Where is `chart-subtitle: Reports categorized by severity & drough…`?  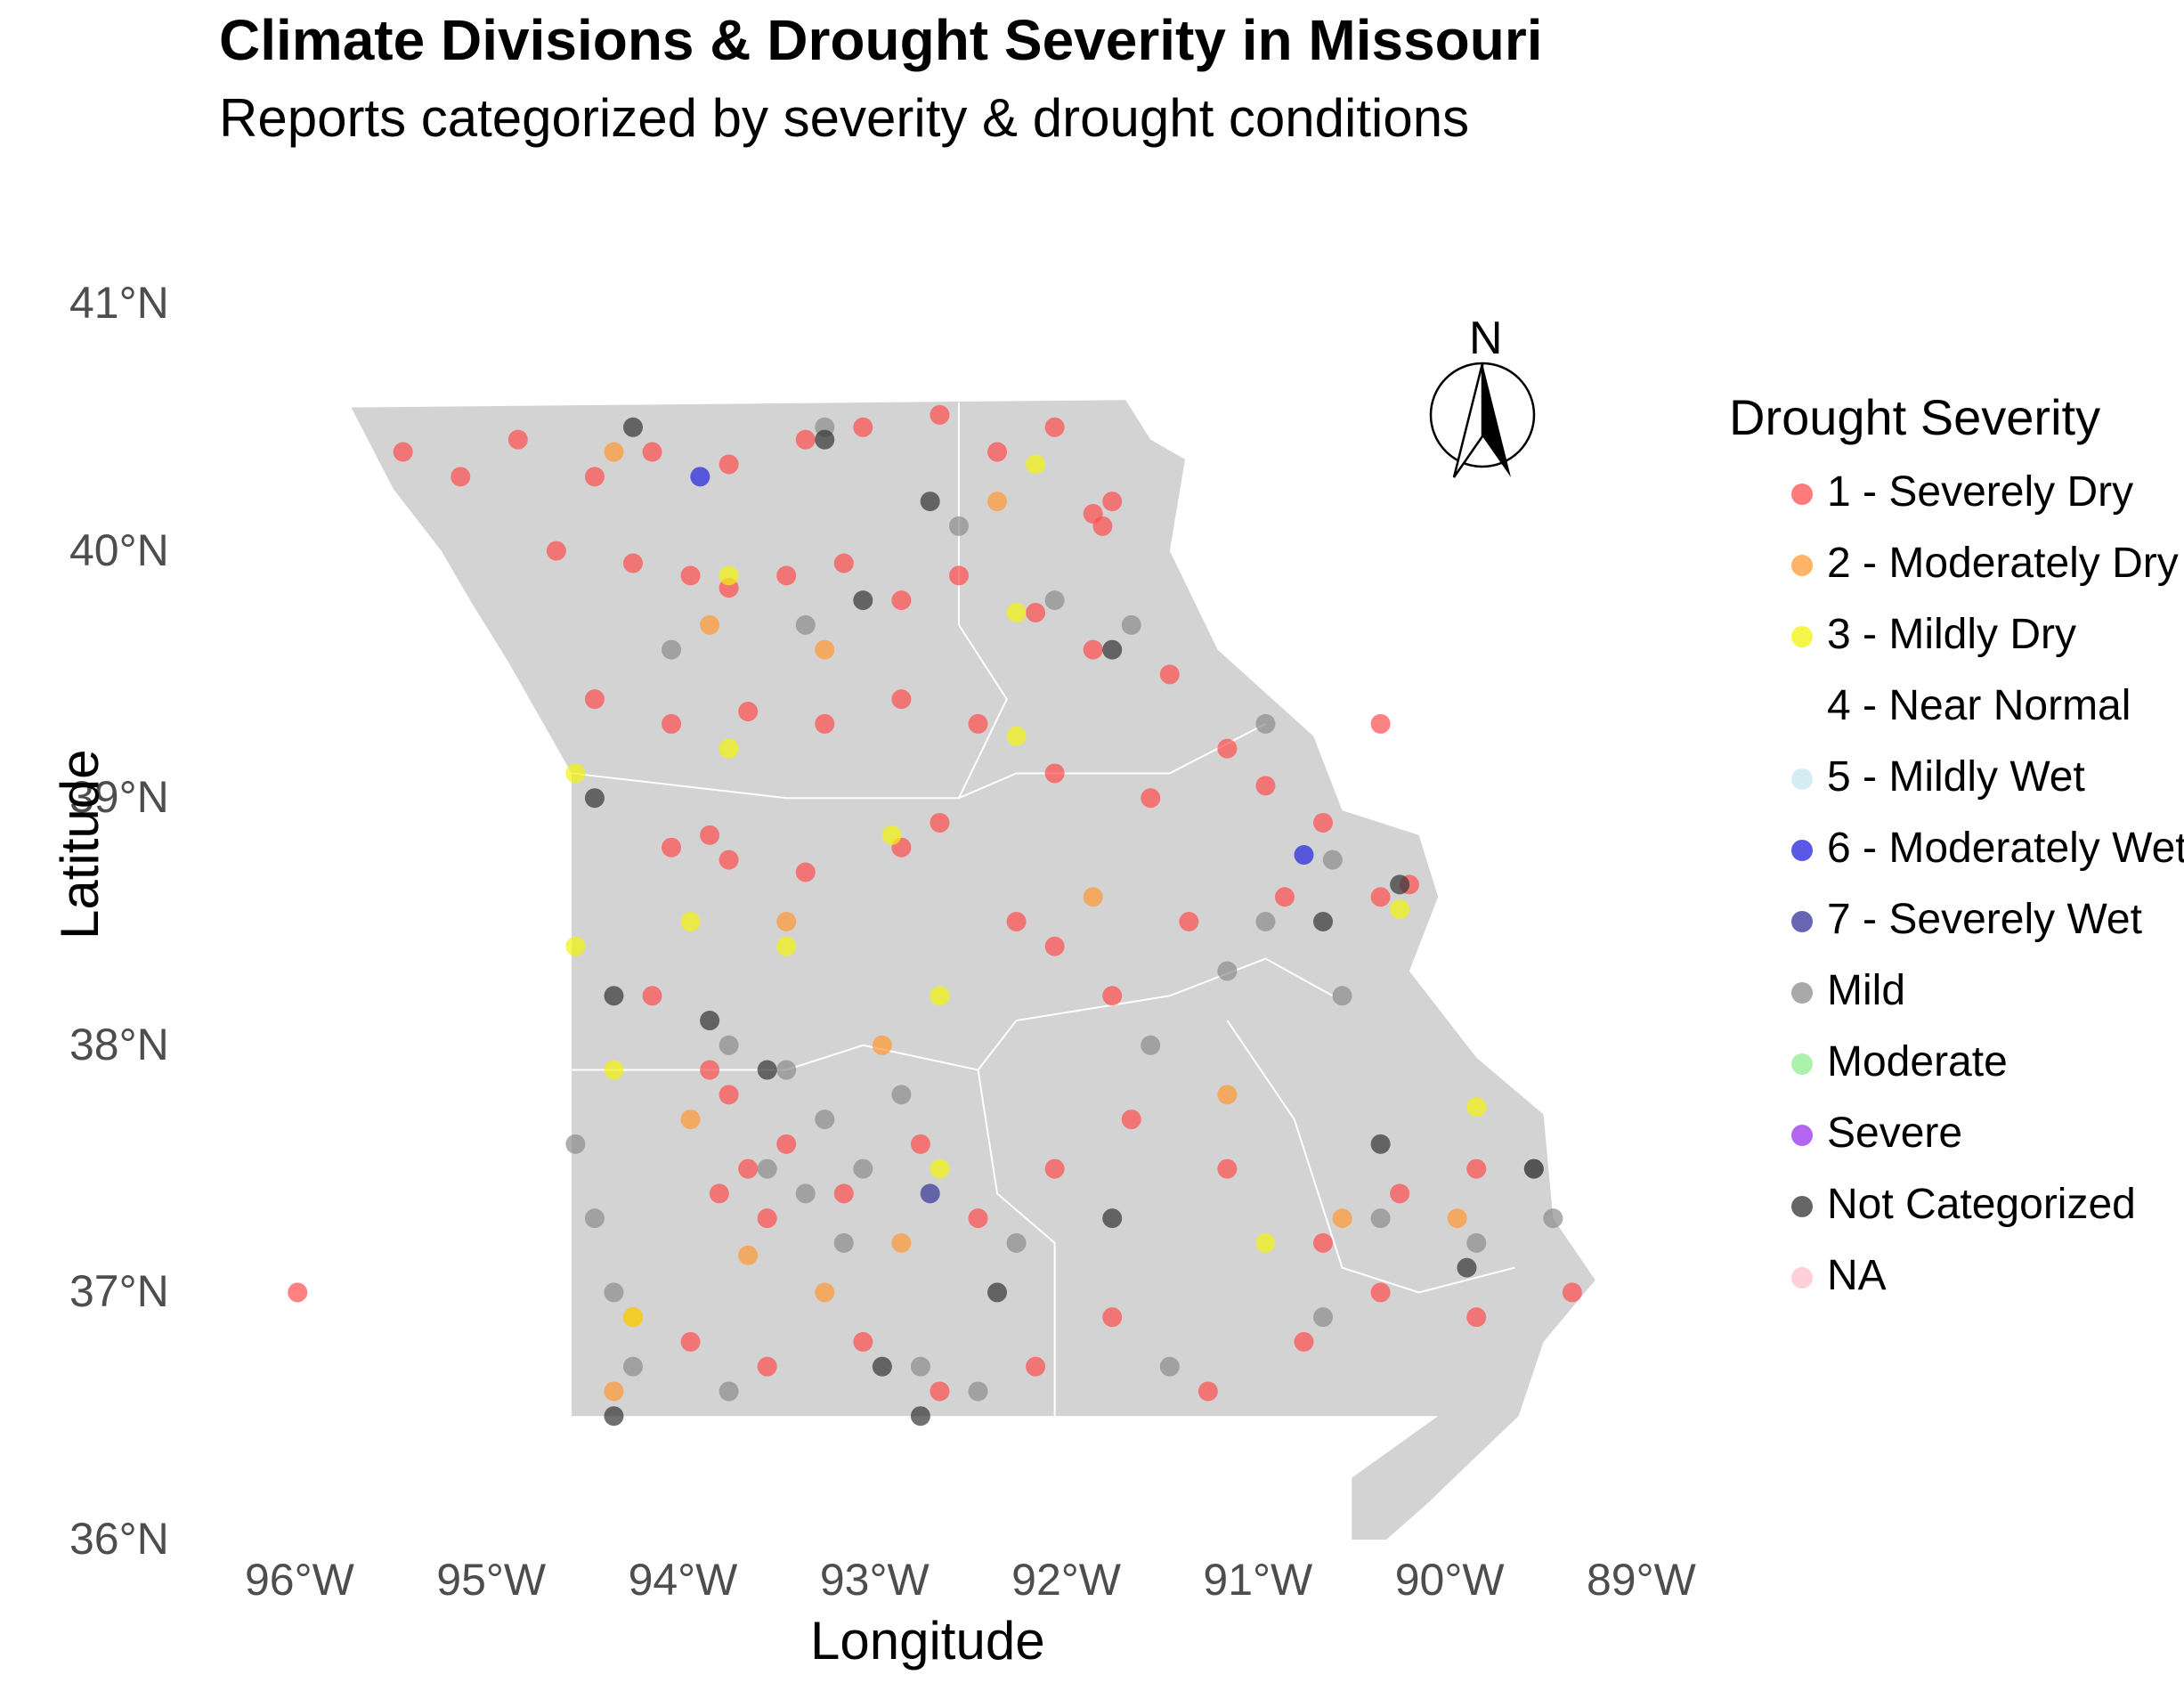
chart-subtitle: Reports categorized by severity & drough… is located at coordinates (844, 118).